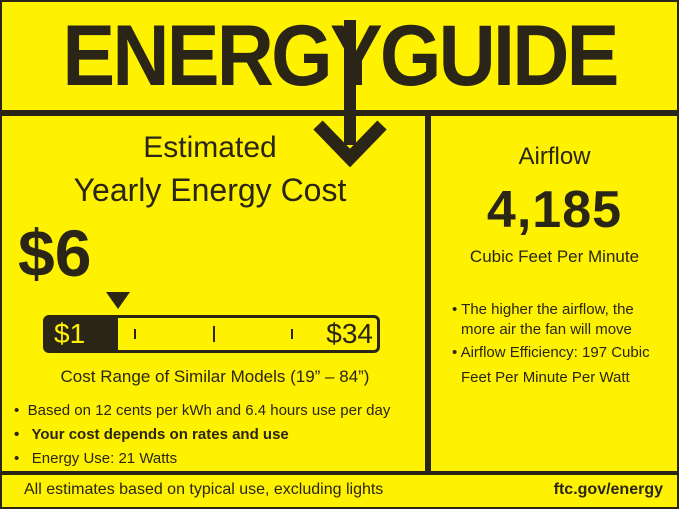 The height and width of the screenshot is (509, 679). What do you see at coordinates (151, 434) in the screenshot?
I see `cost-bullet: • Your cost depends on rates and use` at bounding box center [151, 434].